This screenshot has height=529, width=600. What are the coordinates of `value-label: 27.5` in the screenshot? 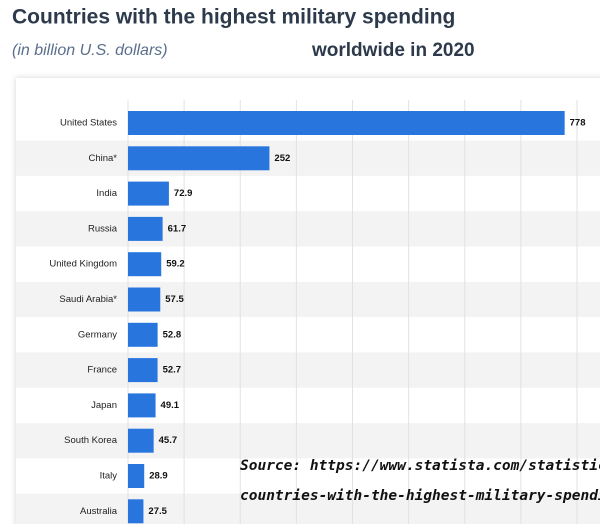 It's located at (157, 511).